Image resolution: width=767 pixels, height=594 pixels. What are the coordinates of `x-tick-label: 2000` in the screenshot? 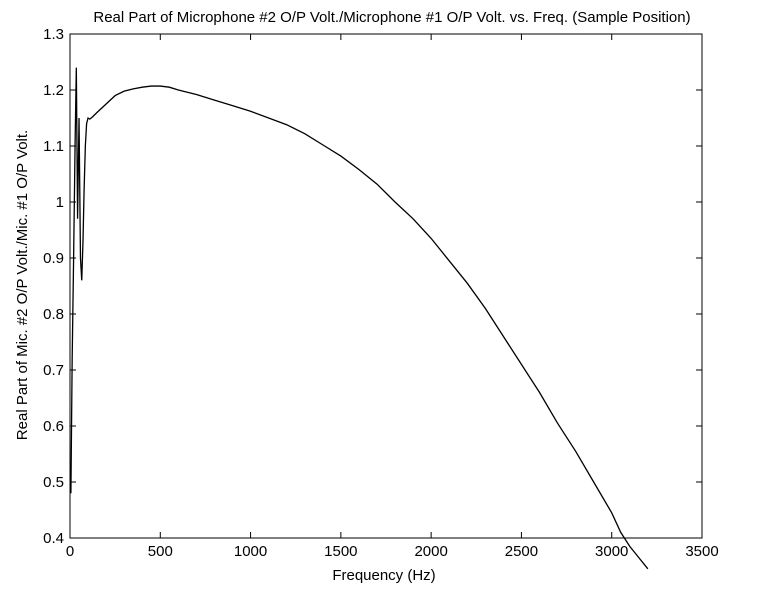 It's located at (430, 551).